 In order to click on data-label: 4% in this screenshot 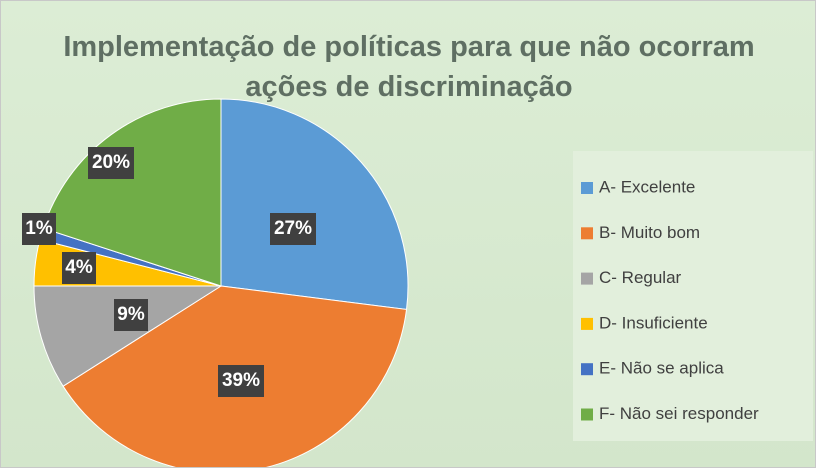, I will do `click(79, 267)`.